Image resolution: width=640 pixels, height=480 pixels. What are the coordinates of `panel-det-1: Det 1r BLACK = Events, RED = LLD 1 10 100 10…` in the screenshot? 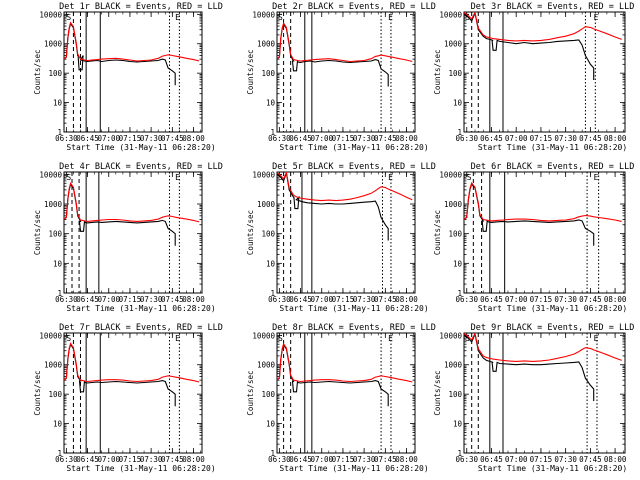 It's located at (128, 77).